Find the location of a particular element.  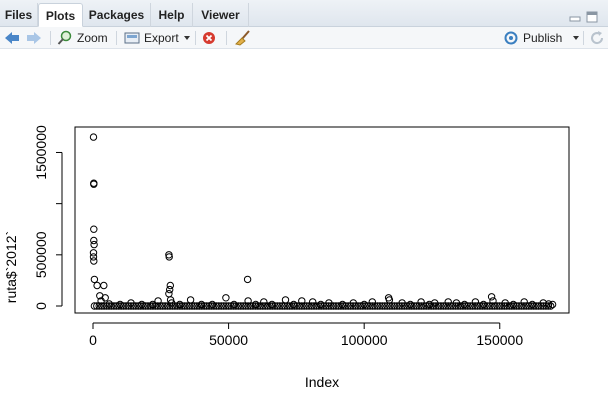

back-button is located at coordinates (12, 38).